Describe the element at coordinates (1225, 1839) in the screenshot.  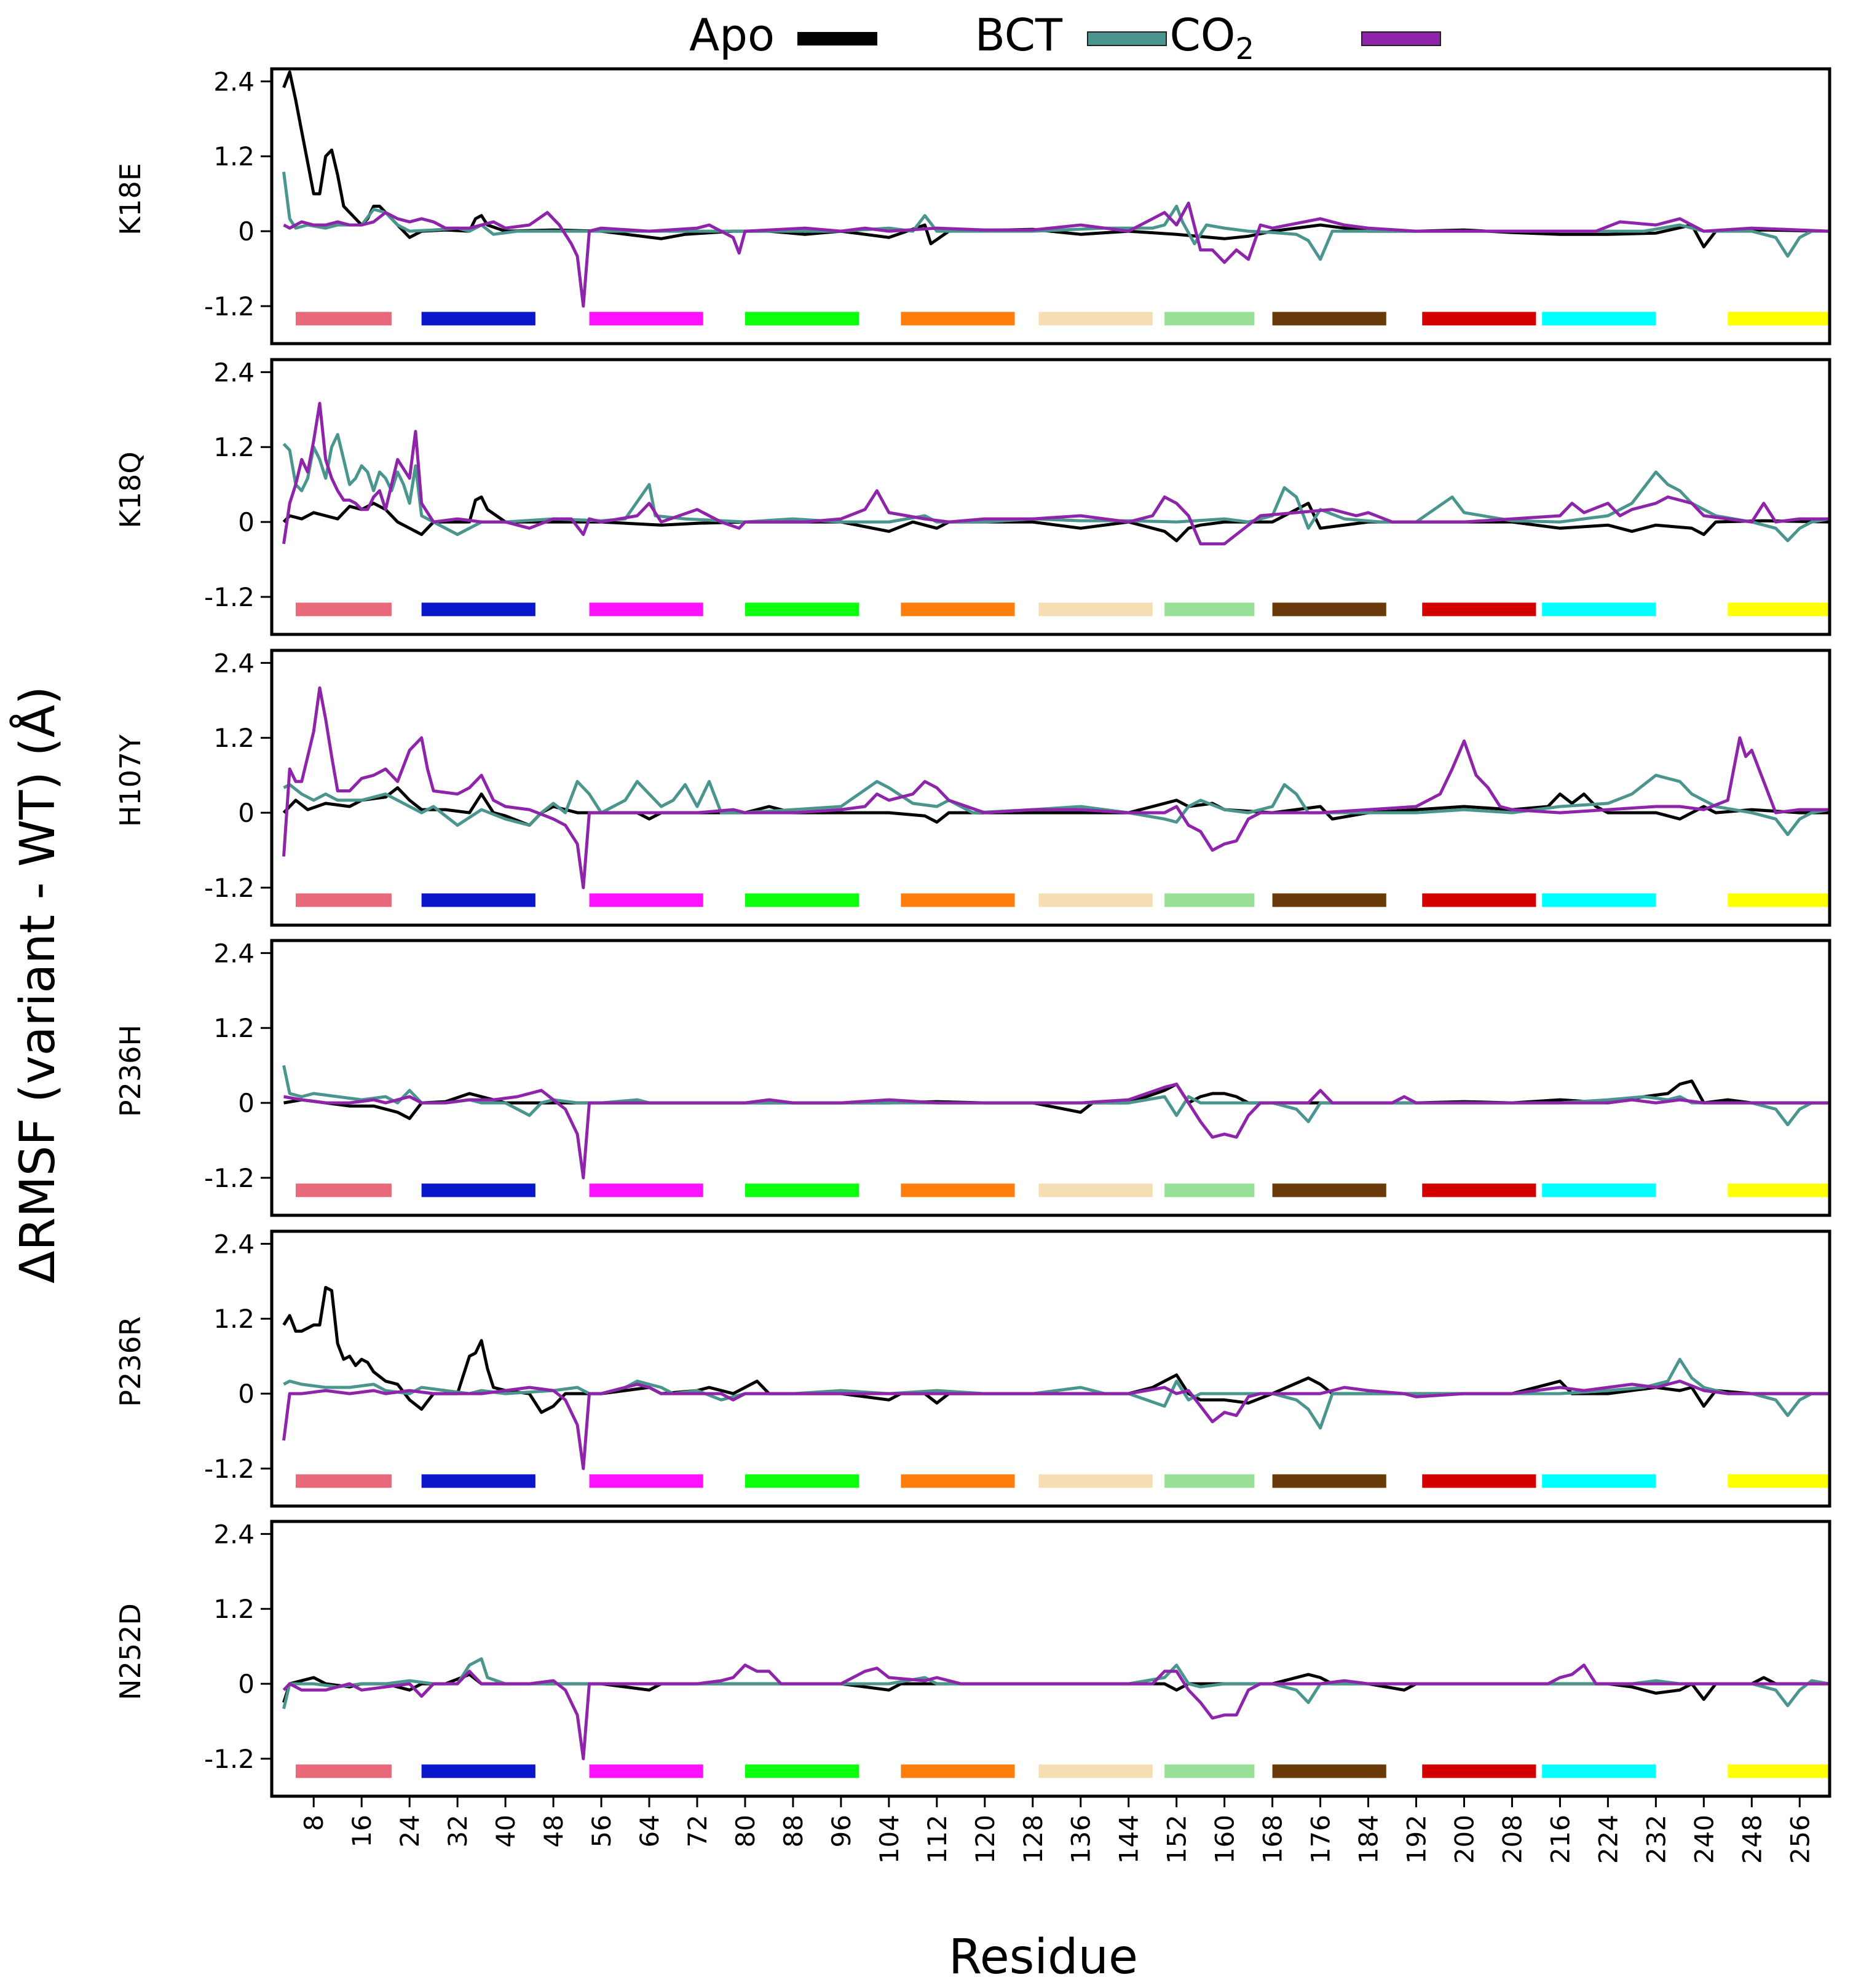
I see `x-tick-label: 160` at that location.